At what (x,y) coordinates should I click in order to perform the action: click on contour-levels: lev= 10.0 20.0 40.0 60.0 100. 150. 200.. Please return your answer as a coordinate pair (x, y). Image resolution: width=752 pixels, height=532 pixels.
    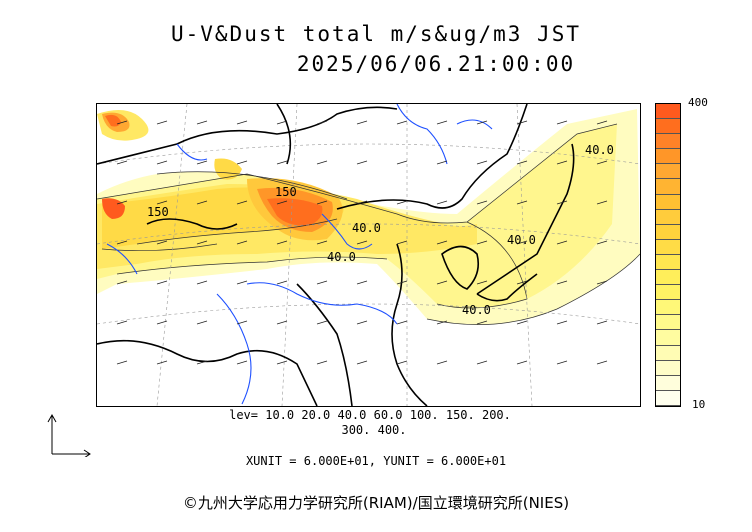
    Looking at the image, I should click on (370, 415).